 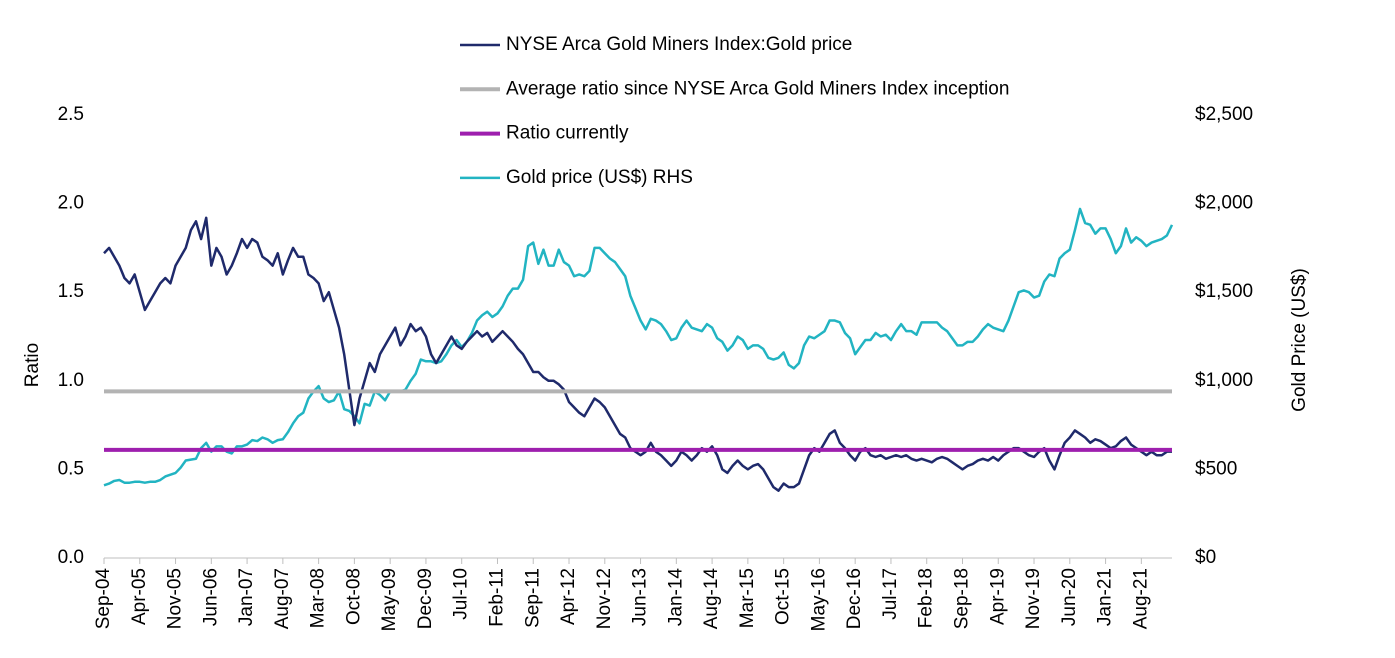 I want to click on x-tick-label: Nov-12, so click(x=604, y=598).